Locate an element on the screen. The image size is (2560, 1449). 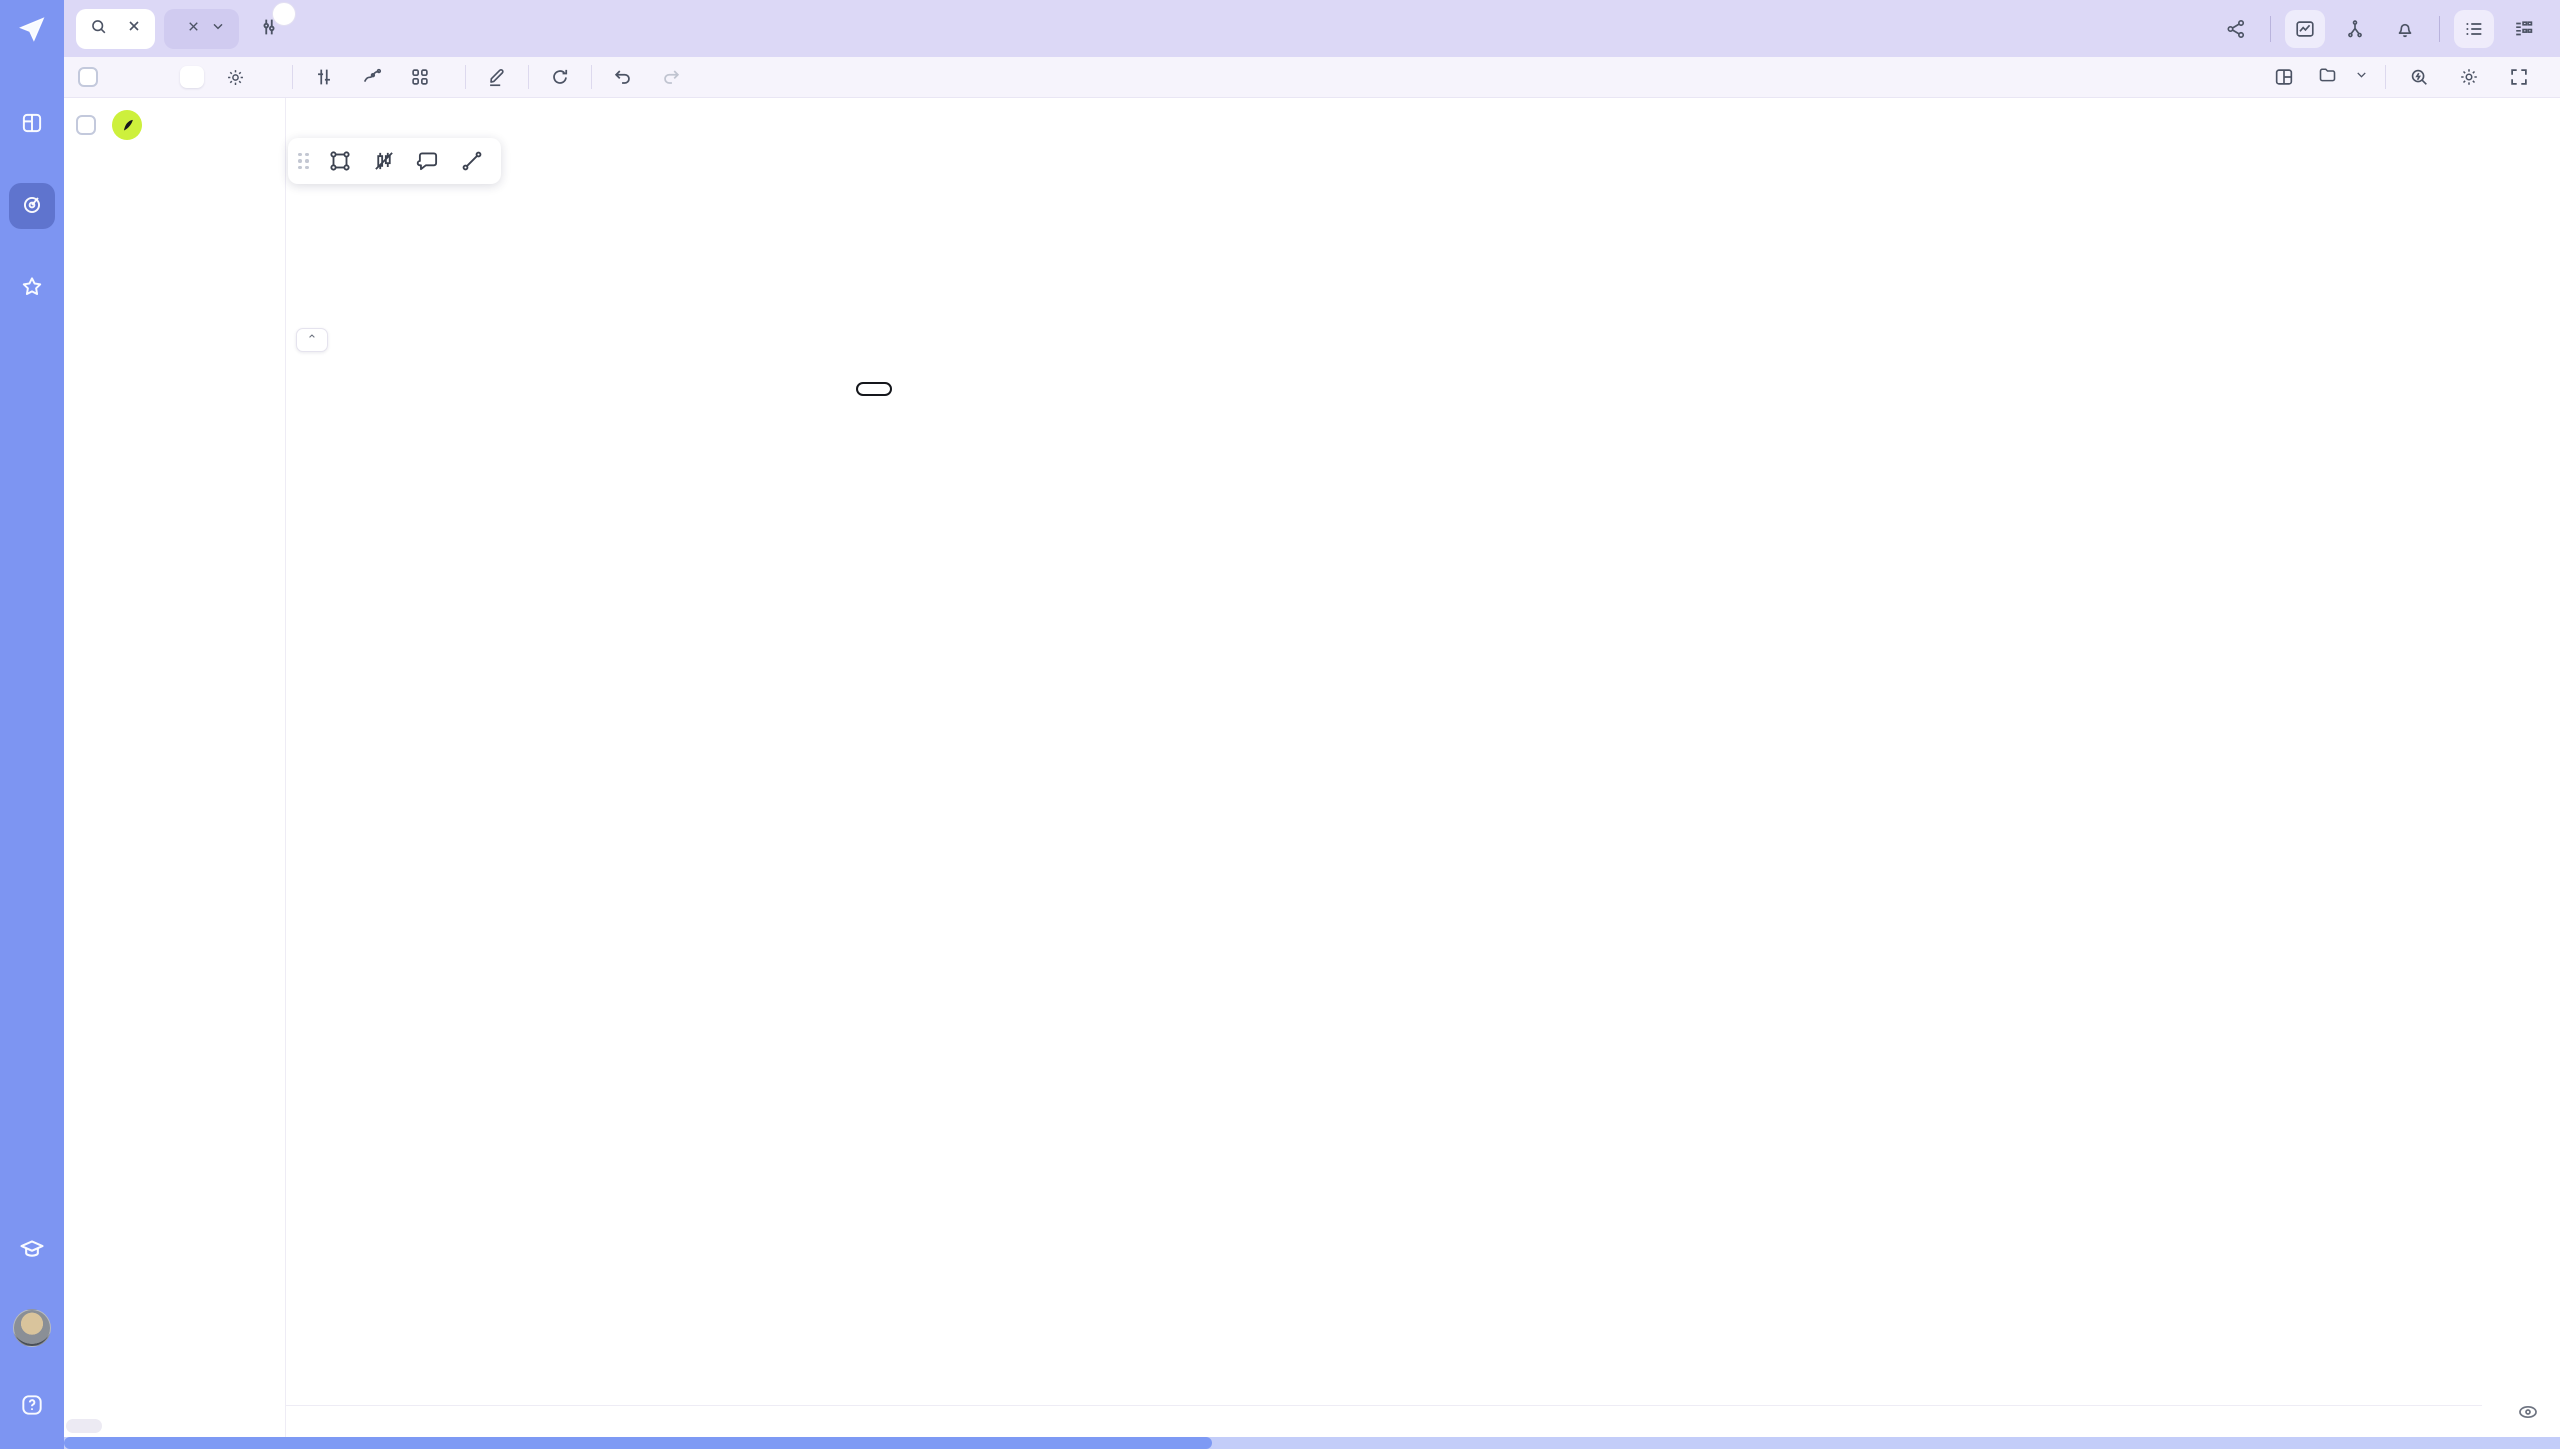
sidebar-item-help is located at coordinates (32, 1406).